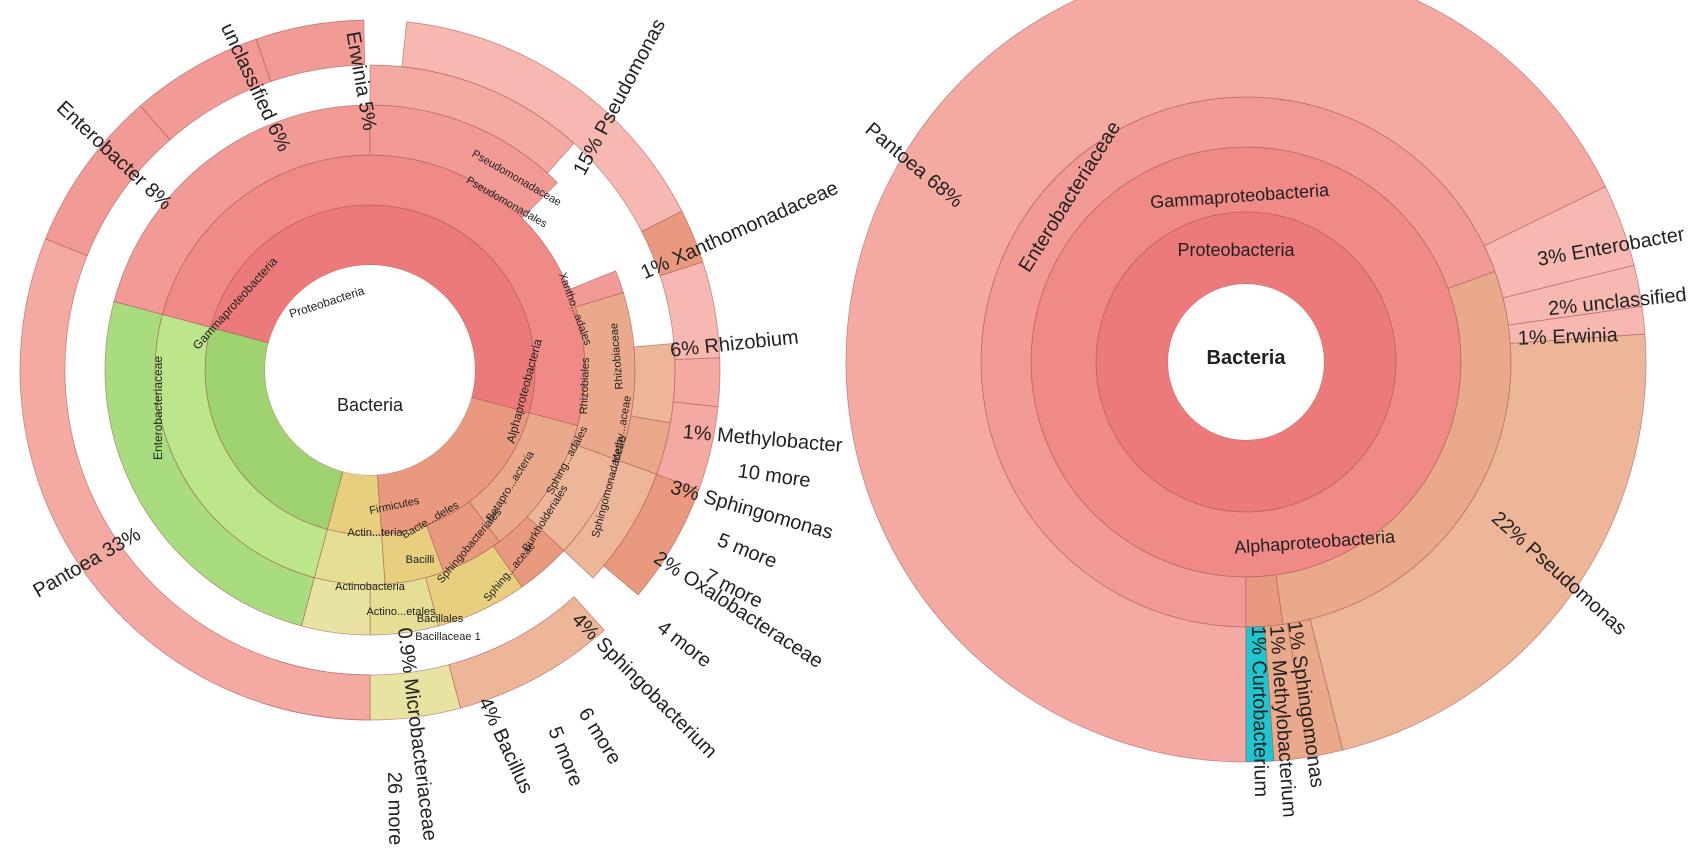  Describe the element at coordinates (420, 560) in the screenshot. I see `chart1-bacilli-label: Bacilli` at that location.